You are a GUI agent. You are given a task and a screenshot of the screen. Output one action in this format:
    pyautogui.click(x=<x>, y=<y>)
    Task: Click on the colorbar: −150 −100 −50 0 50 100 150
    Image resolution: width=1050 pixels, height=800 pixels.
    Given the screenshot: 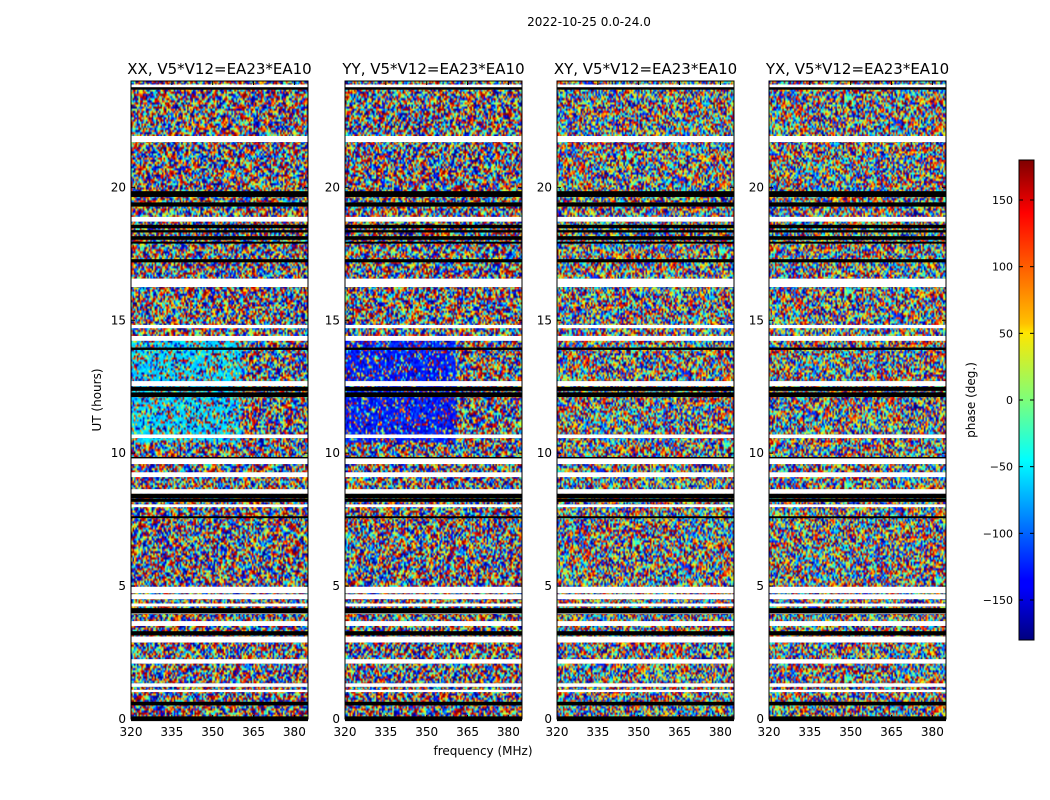 What is the action you would take?
    pyautogui.click(x=1009, y=400)
    